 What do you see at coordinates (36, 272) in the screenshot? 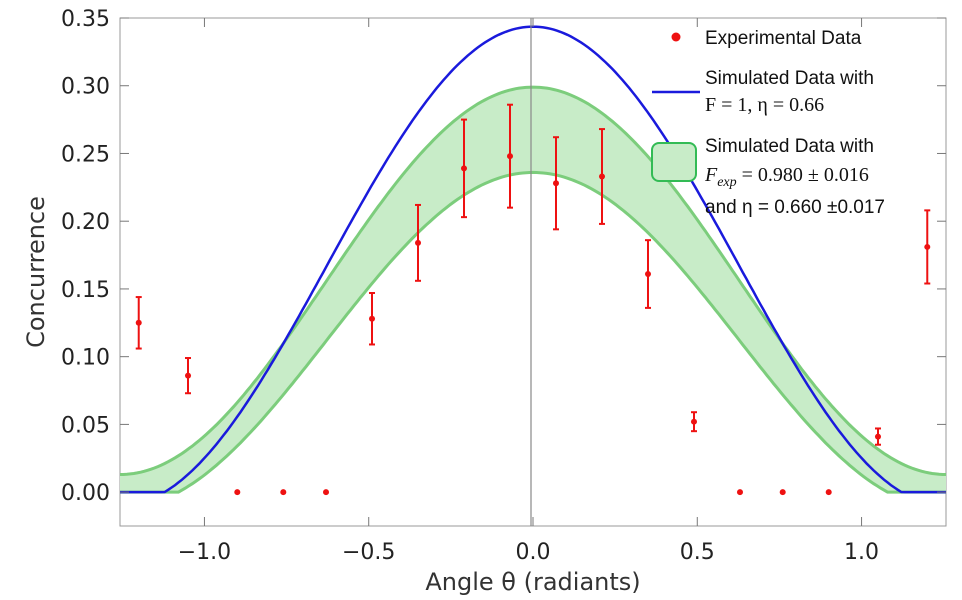
I see `y-axis-title: Concurrence` at bounding box center [36, 272].